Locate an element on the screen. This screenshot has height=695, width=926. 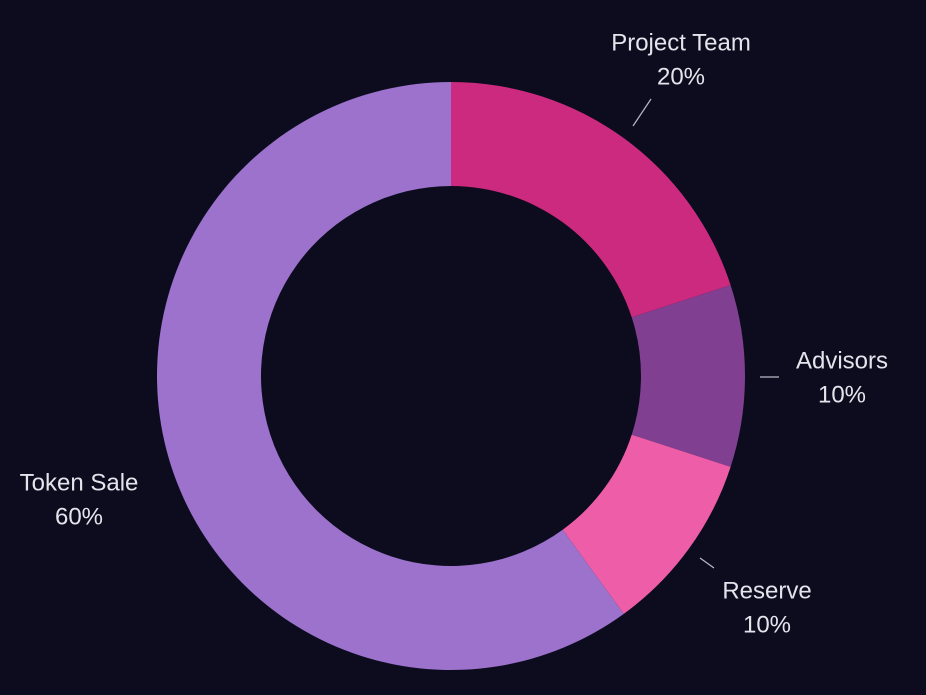
slice-advisors is located at coordinates (688, 376).